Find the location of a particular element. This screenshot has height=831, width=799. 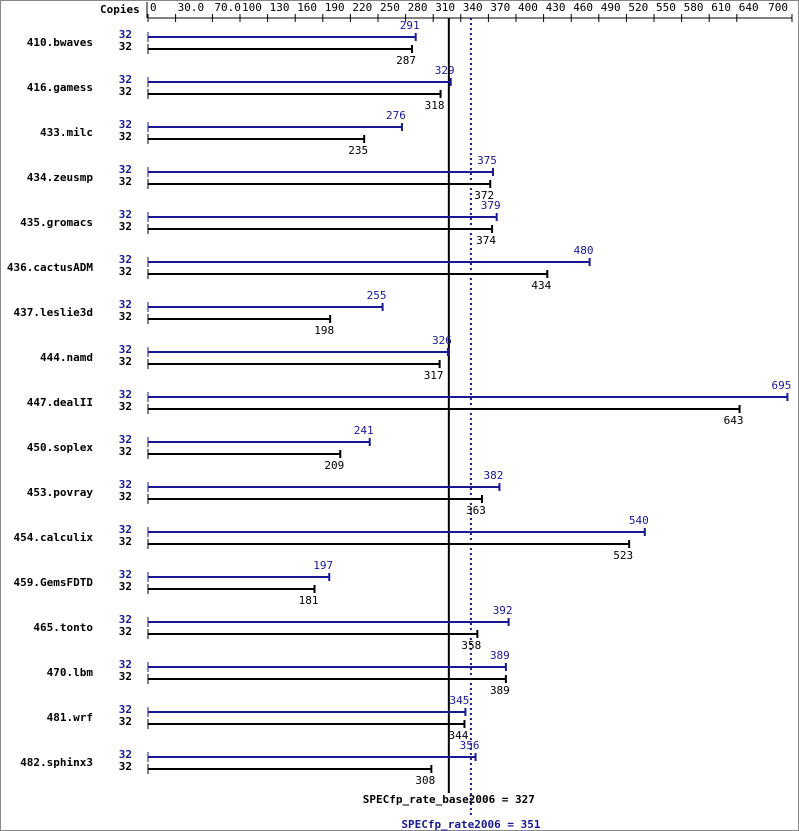

value-label: 291 is located at coordinates (410, 25).